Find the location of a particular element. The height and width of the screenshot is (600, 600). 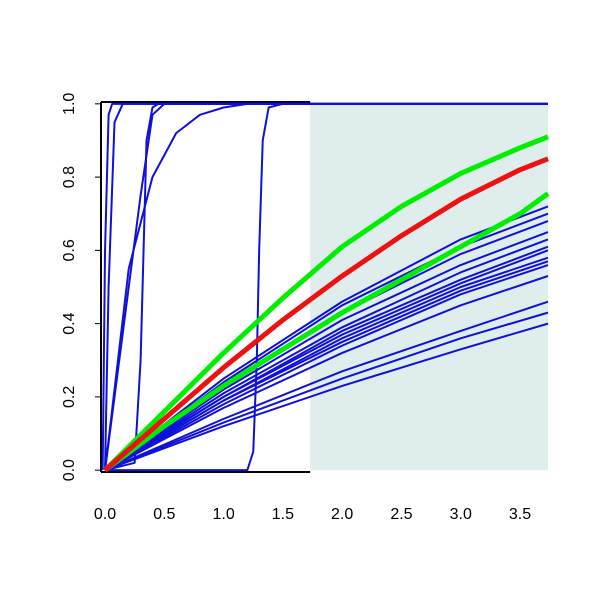

x-tick-label: 1.0 is located at coordinates (223, 514).